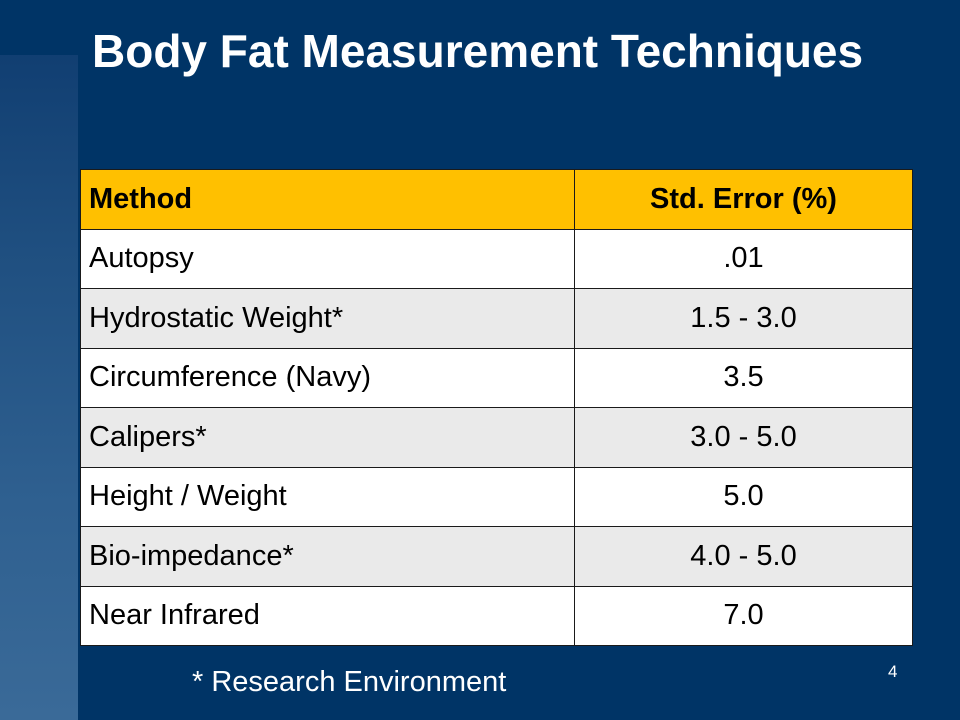 Image resolution: width=960 pixels, height=720 pixels. What do you see at coordinates (743, 437) in the screenshot?
I see `std-error-cell: 3.0 - 5.0` at bounding box center [743, 437].